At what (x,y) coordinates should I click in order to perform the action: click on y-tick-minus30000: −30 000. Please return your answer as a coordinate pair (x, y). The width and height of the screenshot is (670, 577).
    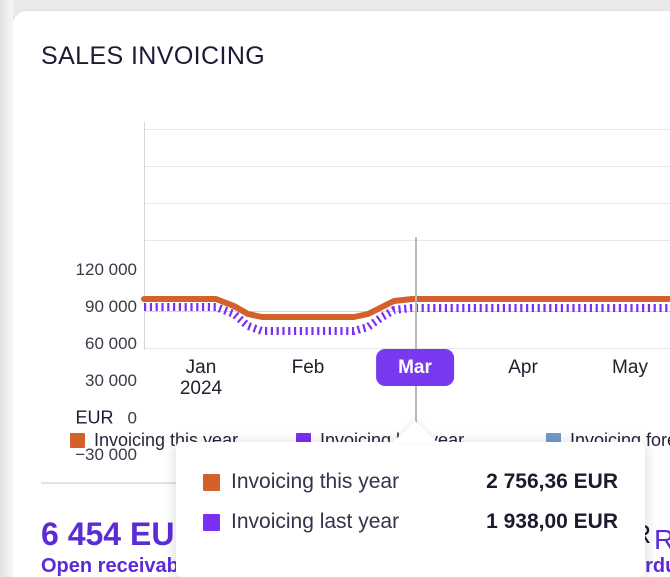
    Looking at the image, I should click on (106, 454).